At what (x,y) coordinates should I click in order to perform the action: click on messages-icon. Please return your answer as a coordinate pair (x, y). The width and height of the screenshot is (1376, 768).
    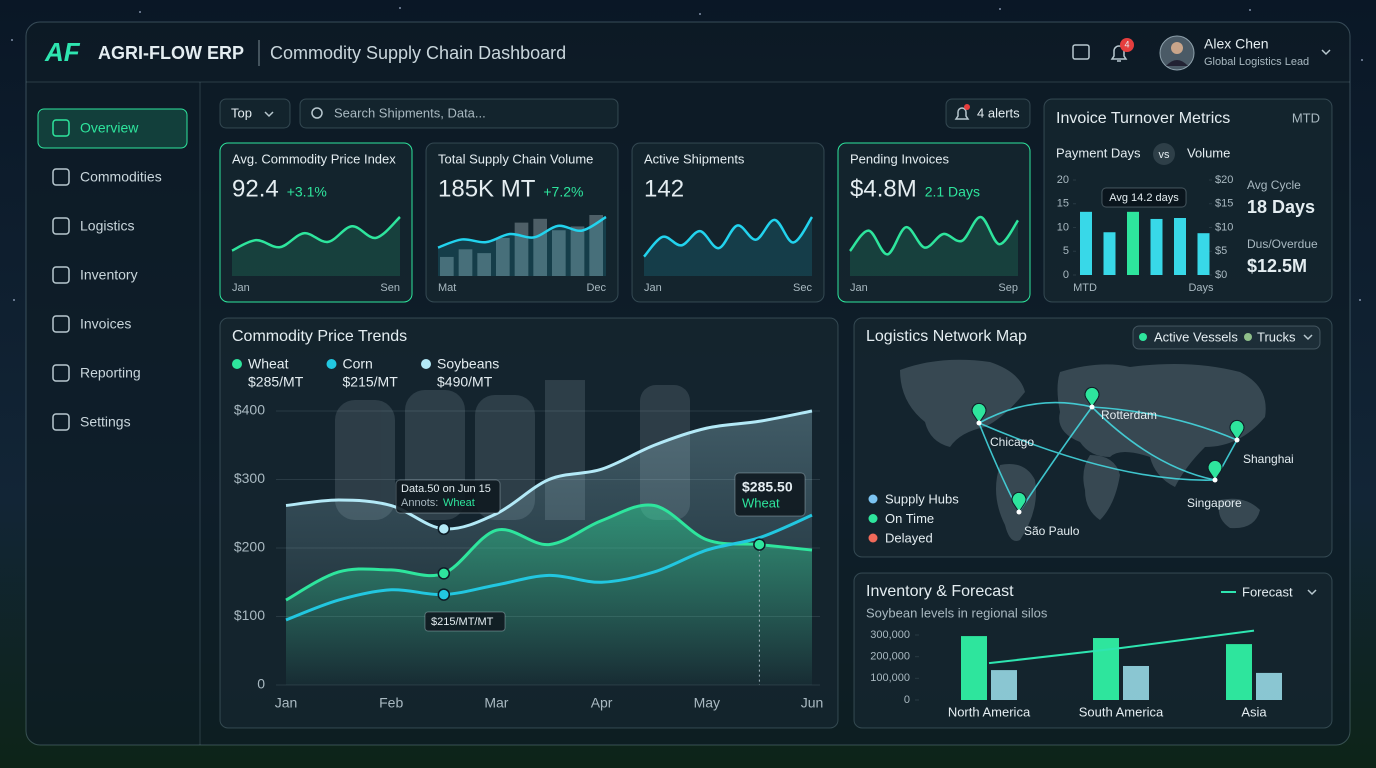
    Looking at the image, I should click on (1081, 52).